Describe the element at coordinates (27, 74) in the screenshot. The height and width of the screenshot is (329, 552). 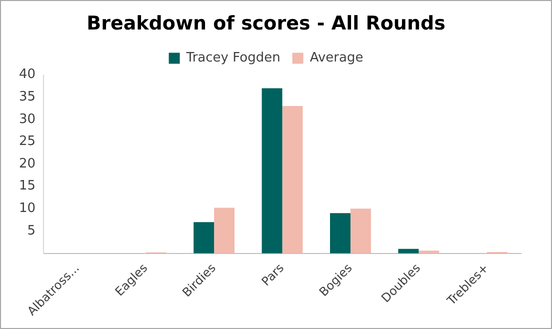
I see `y-tick-label: 40` at that location.